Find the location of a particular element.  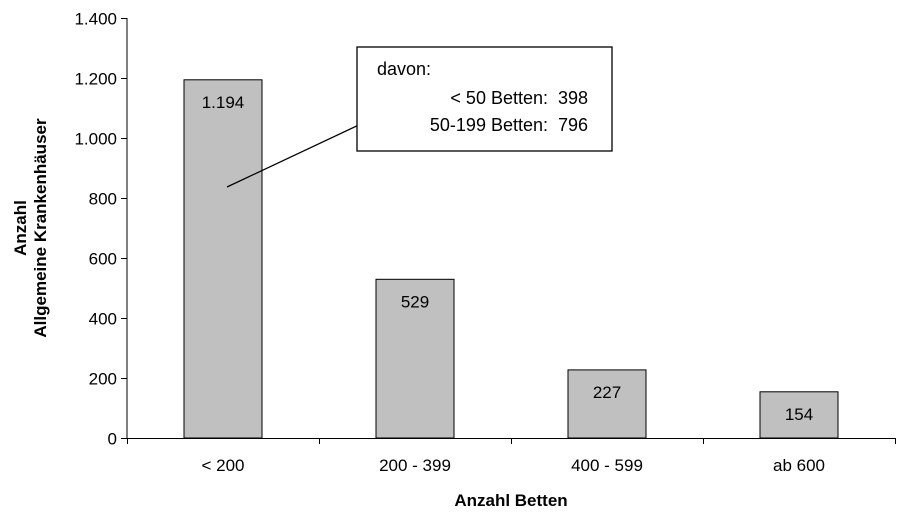

y-tick-label: 1.200 is located at coordinates (95, 79).